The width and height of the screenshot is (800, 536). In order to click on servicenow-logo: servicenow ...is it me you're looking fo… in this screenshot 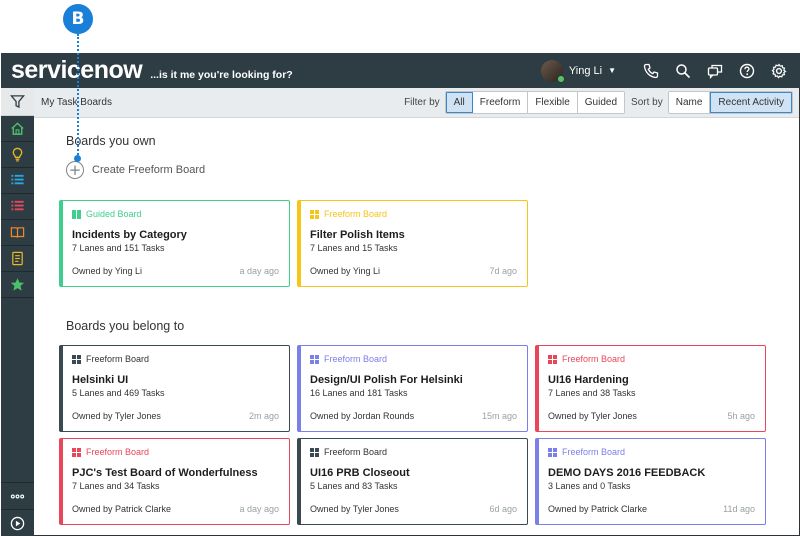, I will do `click(152, 70)`.